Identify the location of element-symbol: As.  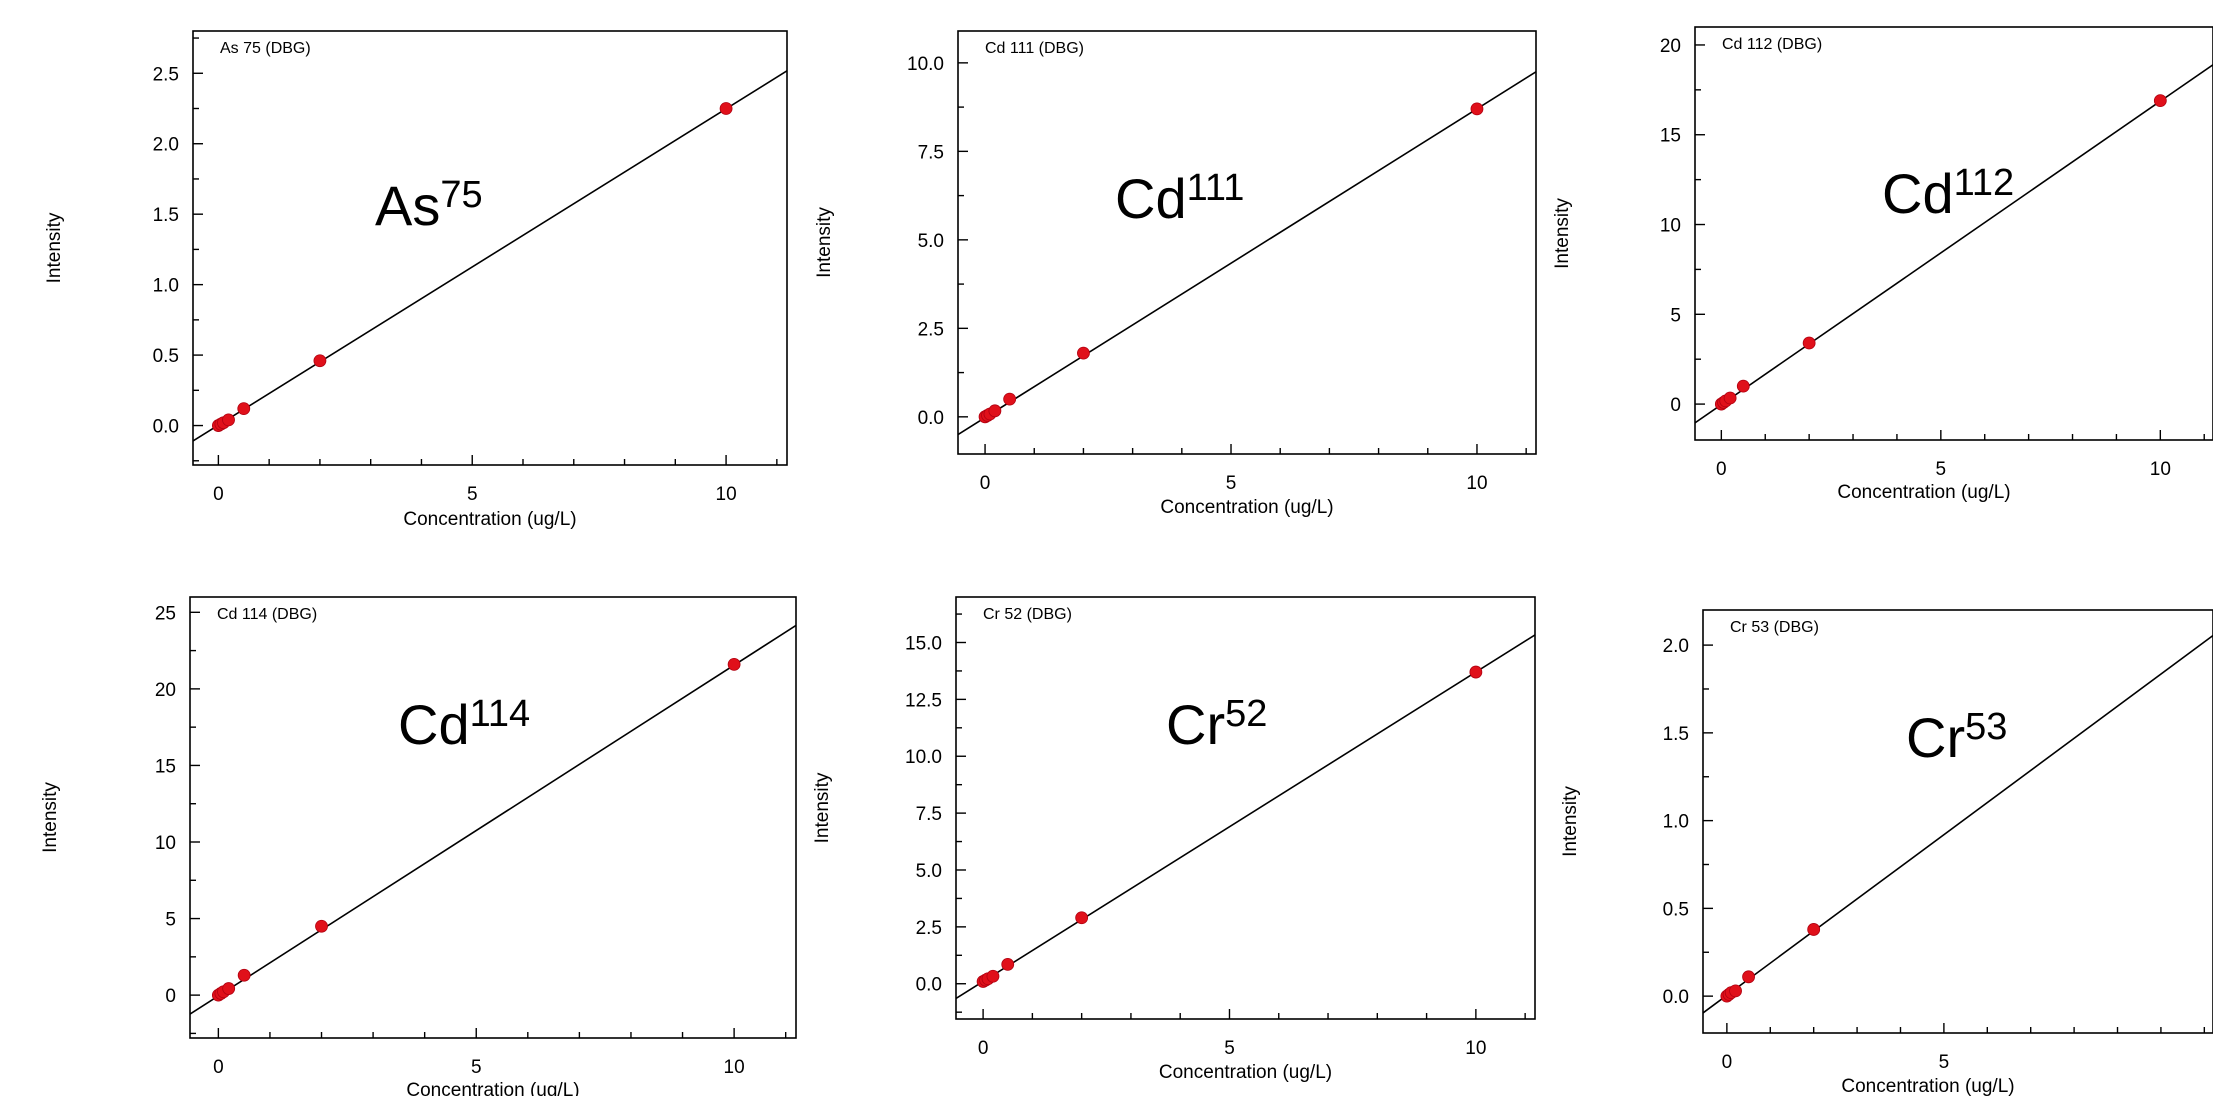
(407, 205).